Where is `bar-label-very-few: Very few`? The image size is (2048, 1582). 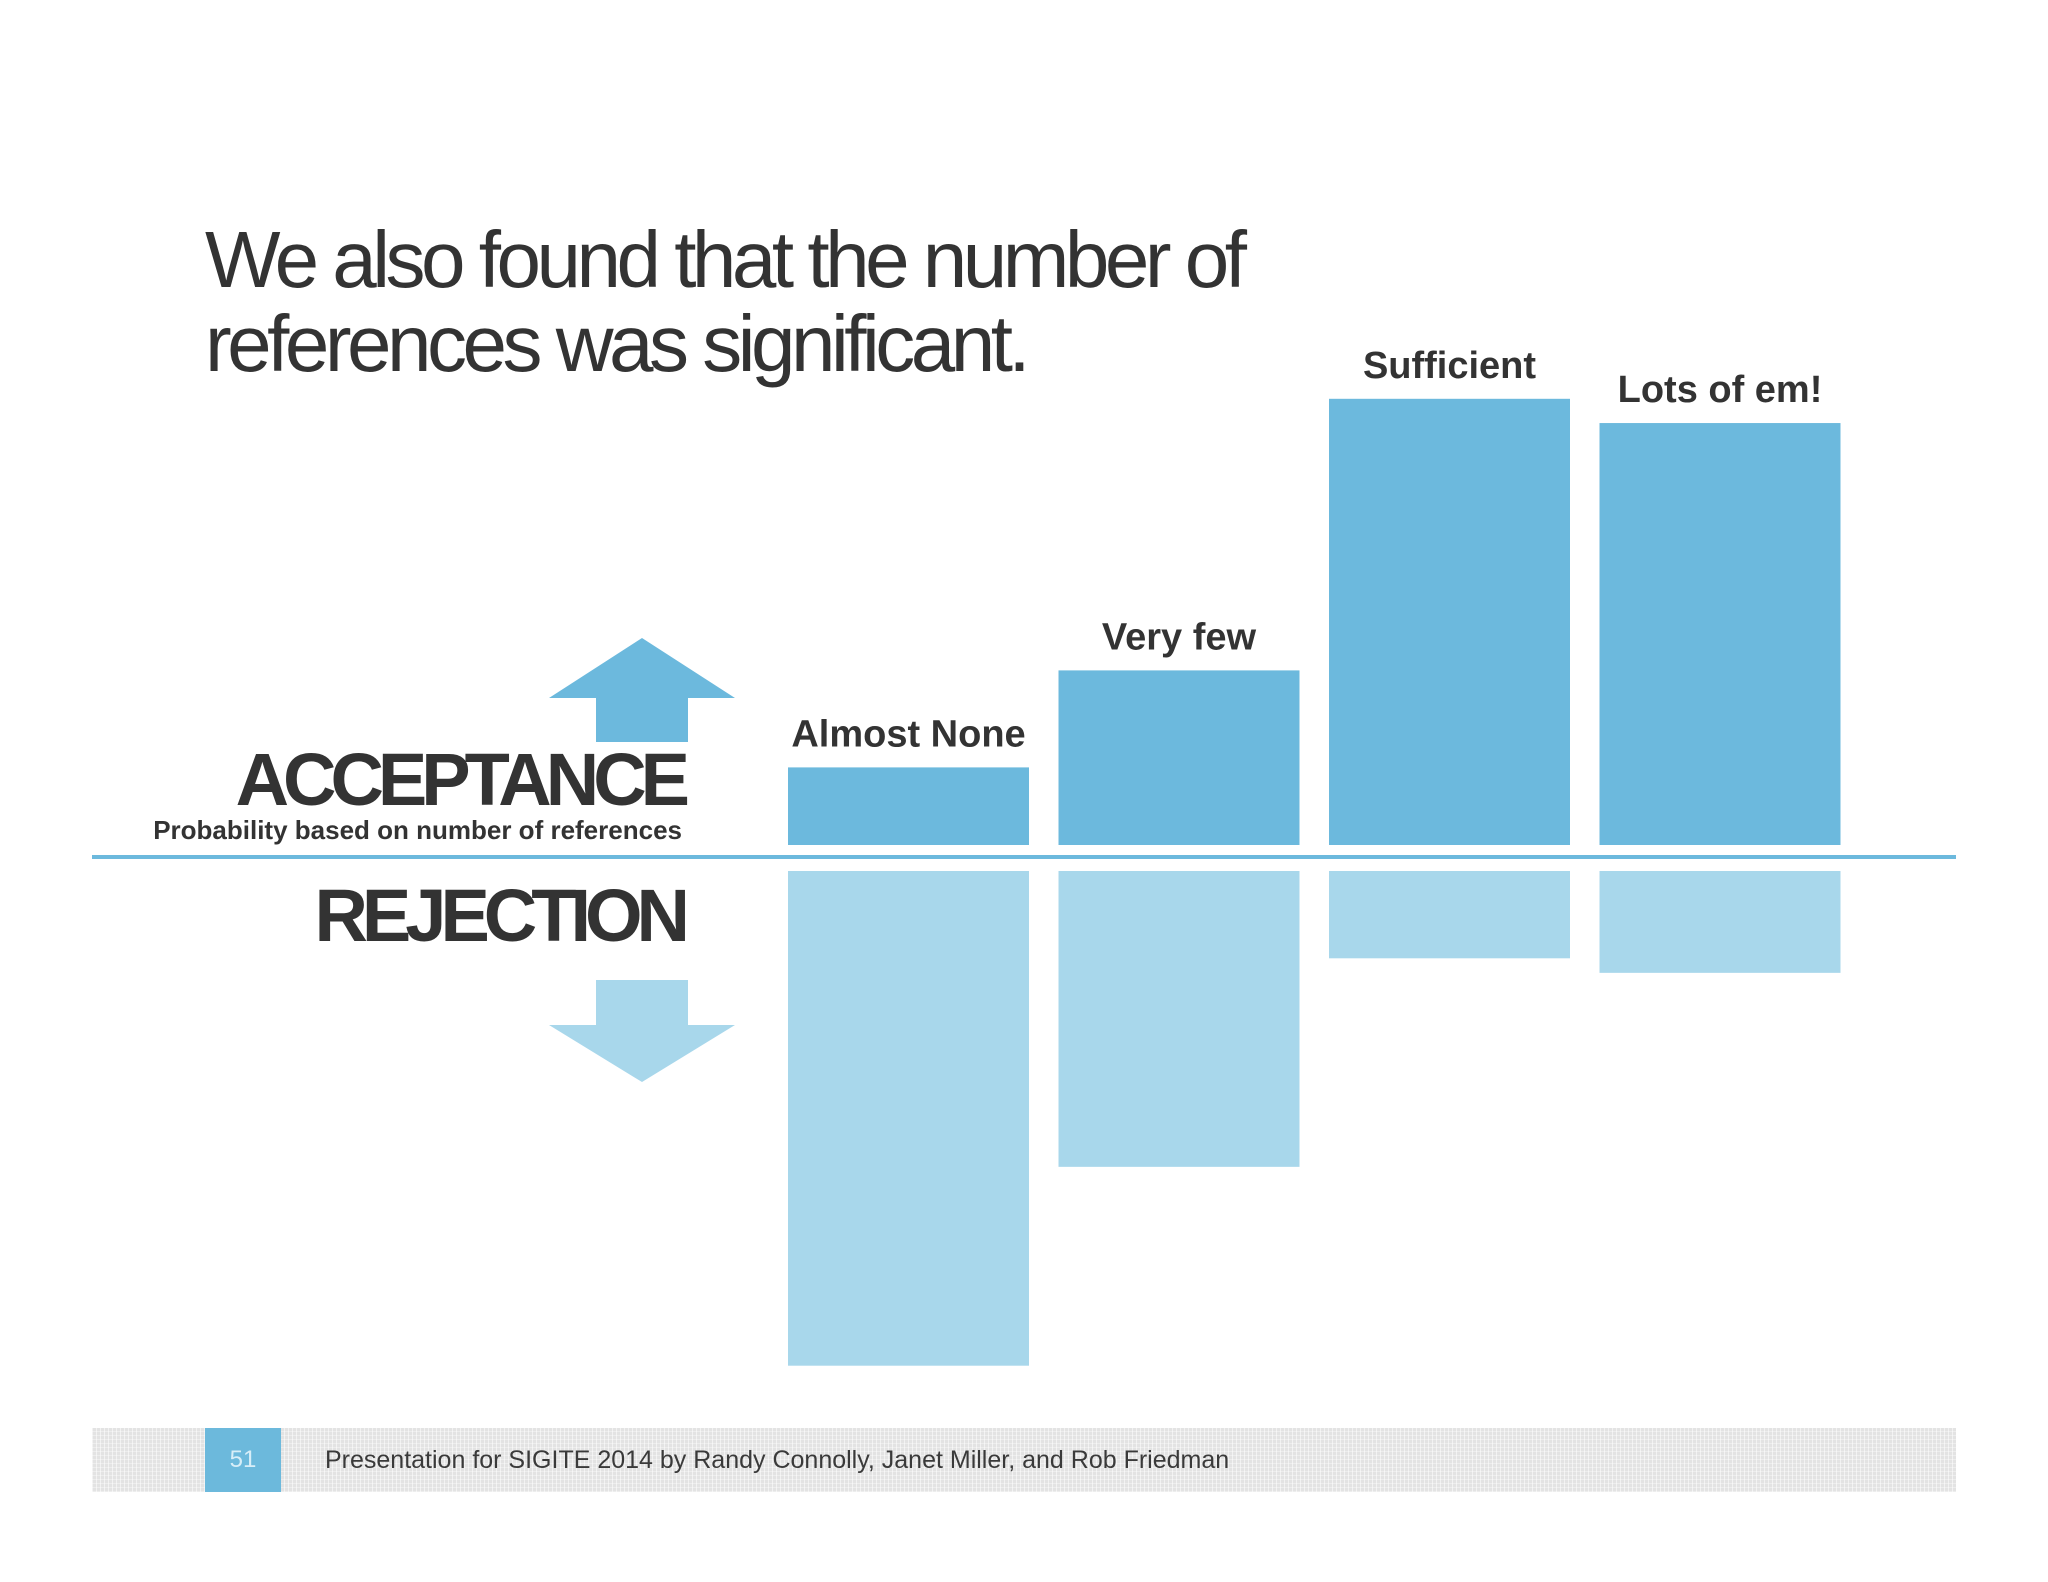
bar-label-very-few: Very few is located at coordinates (1179, 637).